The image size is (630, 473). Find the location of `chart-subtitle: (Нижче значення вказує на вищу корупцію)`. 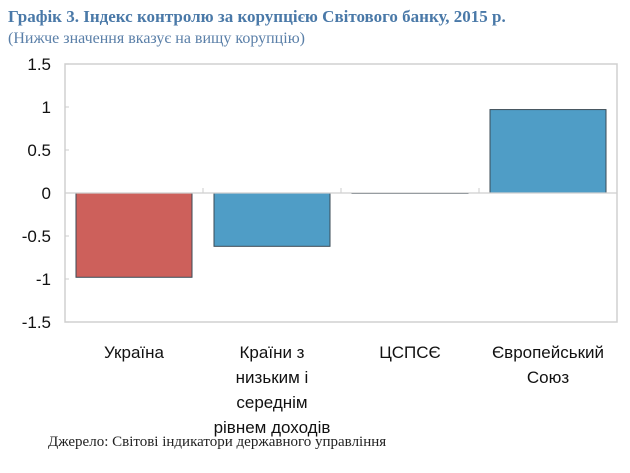

chart-subtitle: (Нижче значення вказує на вищу корупцію) is located at coordinates (156, 38).